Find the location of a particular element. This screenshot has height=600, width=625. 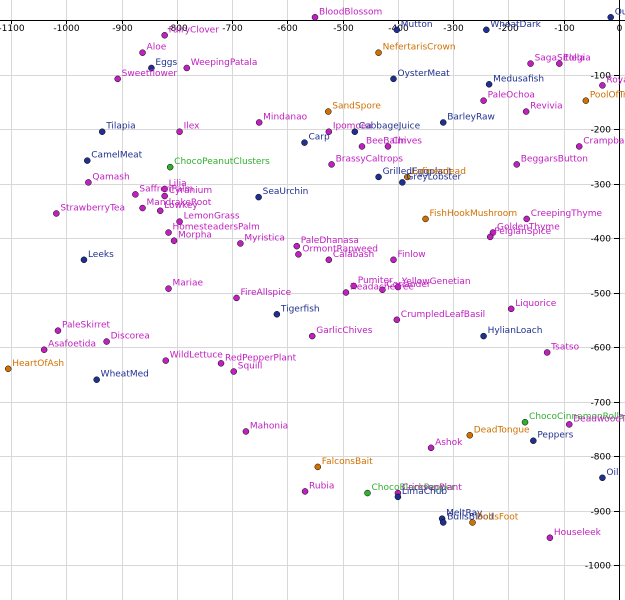

data-label: Tsatso is located at coordinates (564, 347).